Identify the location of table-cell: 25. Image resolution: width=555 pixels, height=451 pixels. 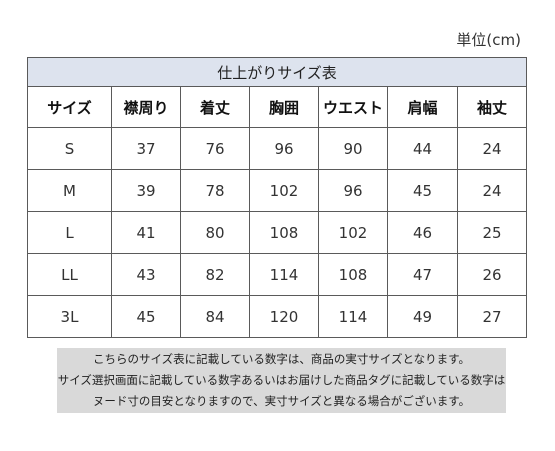
(492, 232).